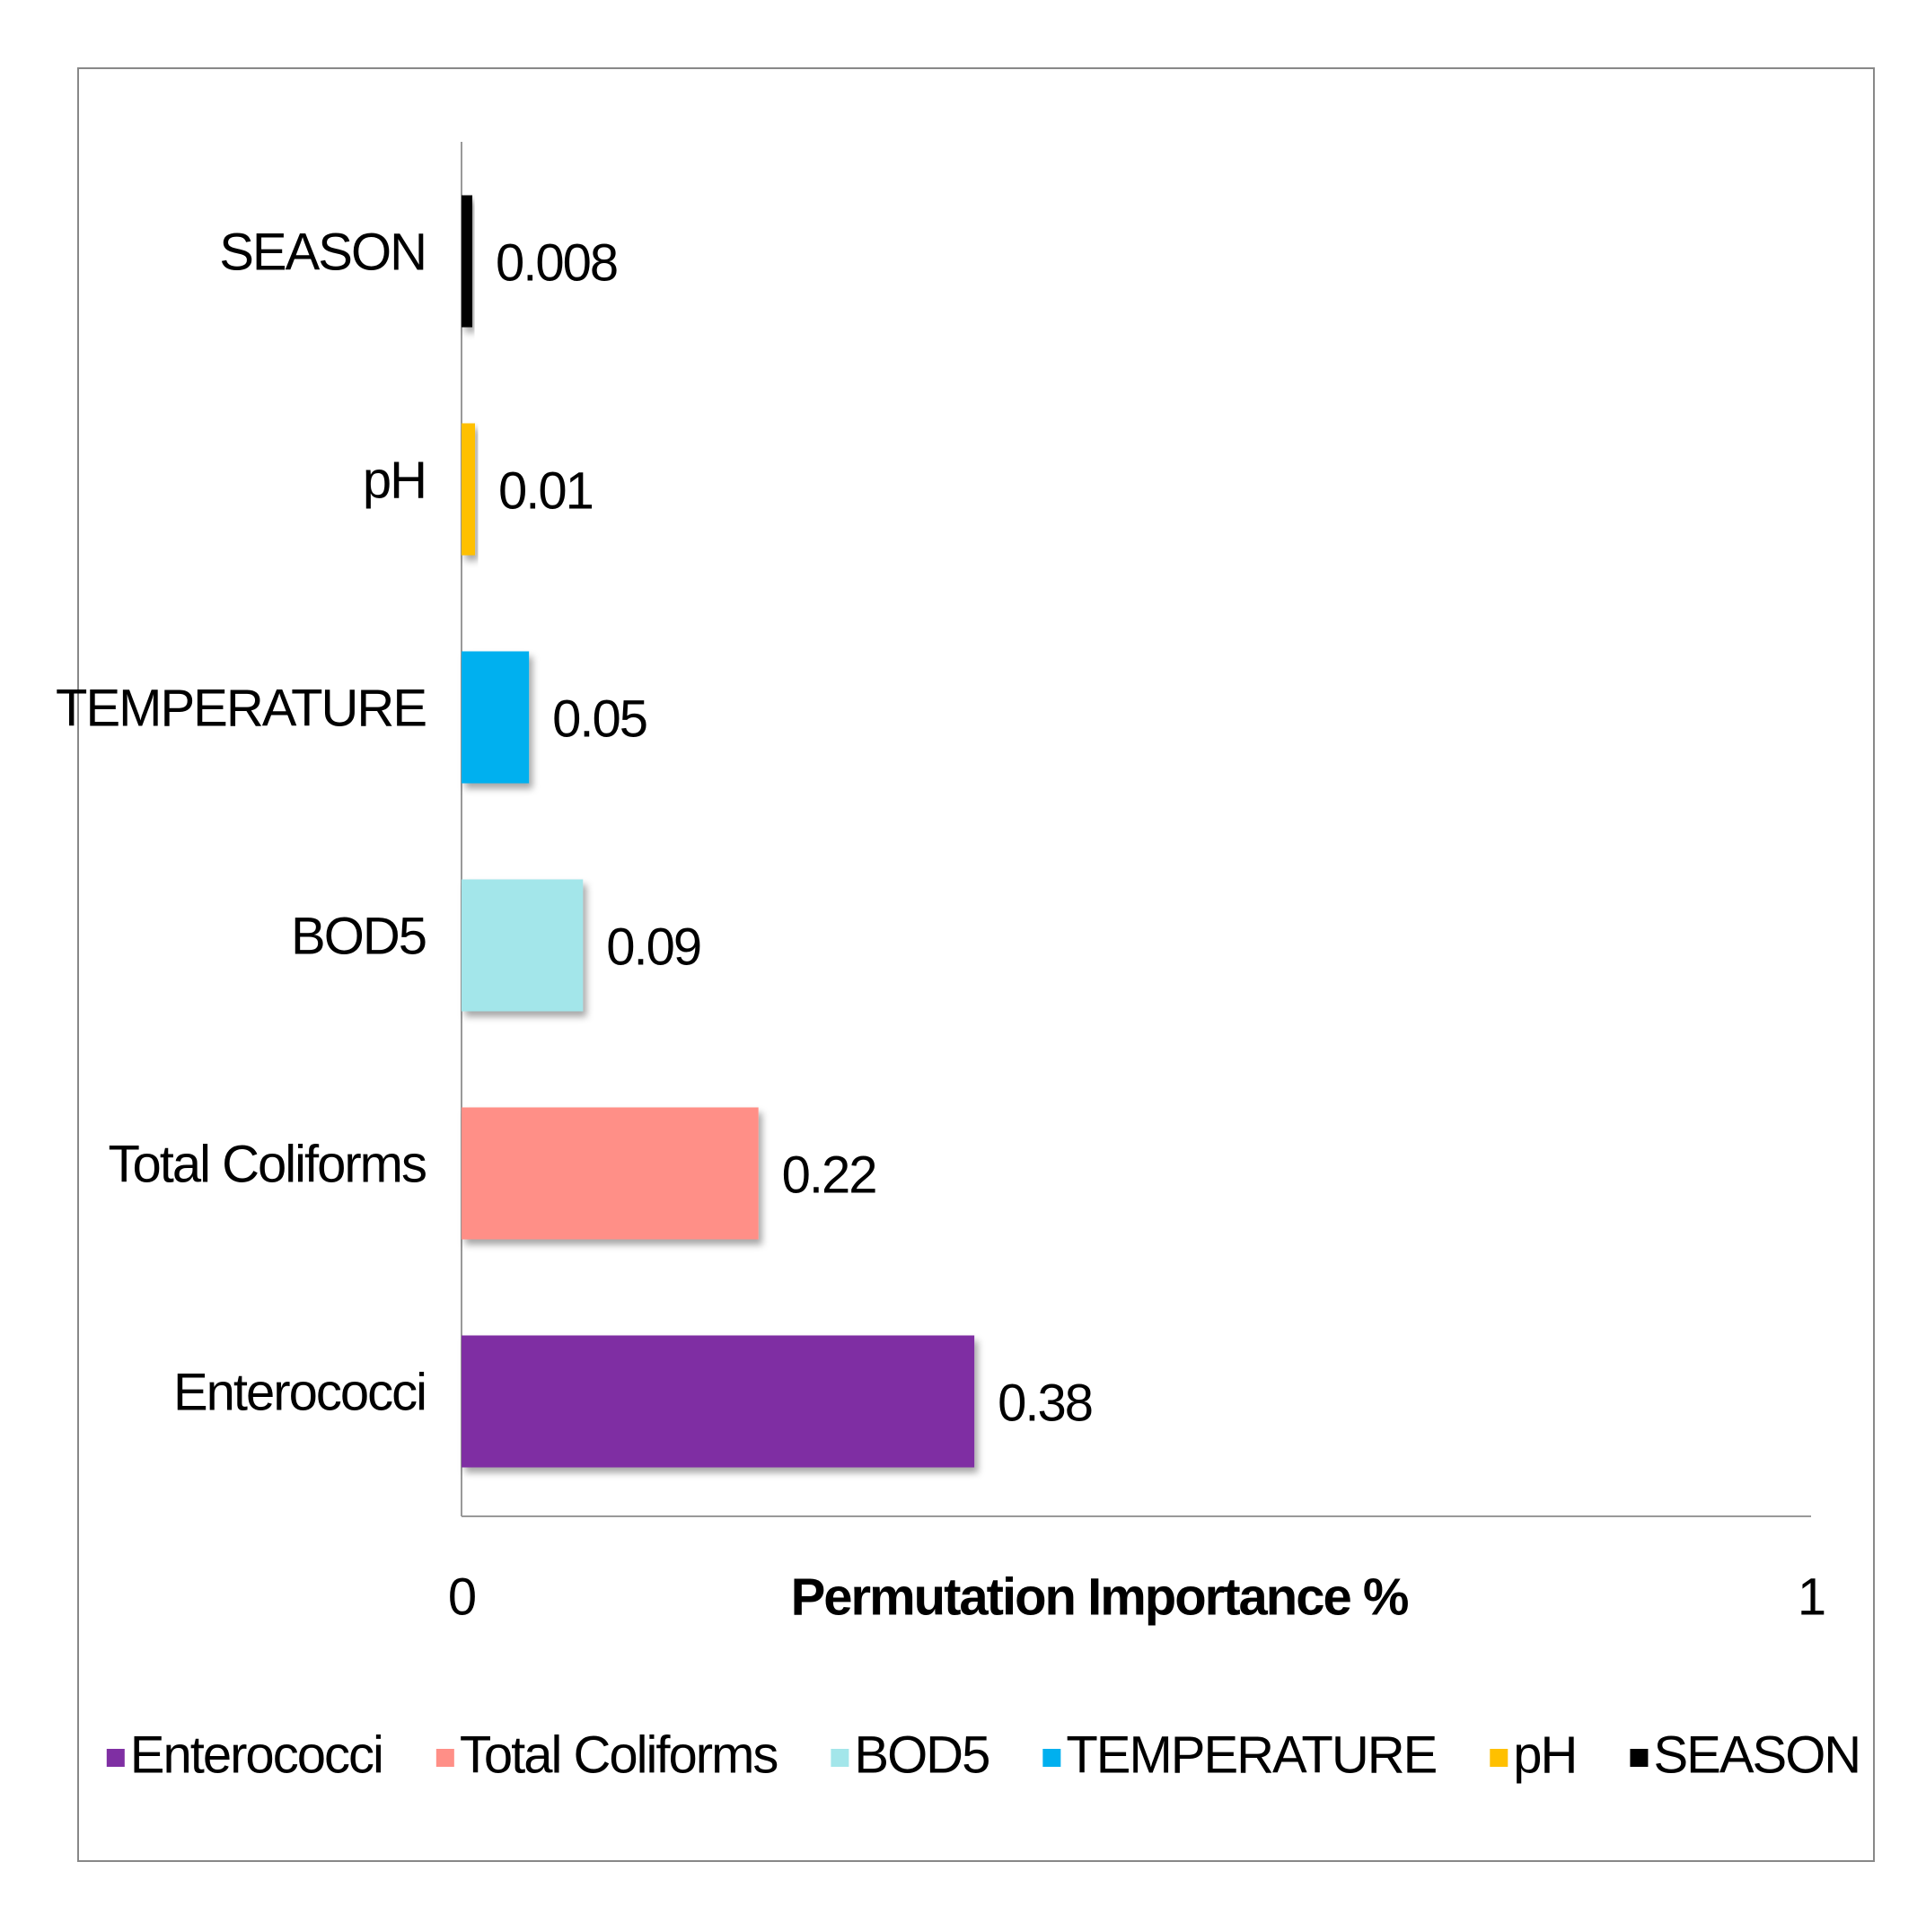 The width and height of the screenshot is (1926, 1932). I want to click on y-tick-label: BOD5, so click(358, 936).